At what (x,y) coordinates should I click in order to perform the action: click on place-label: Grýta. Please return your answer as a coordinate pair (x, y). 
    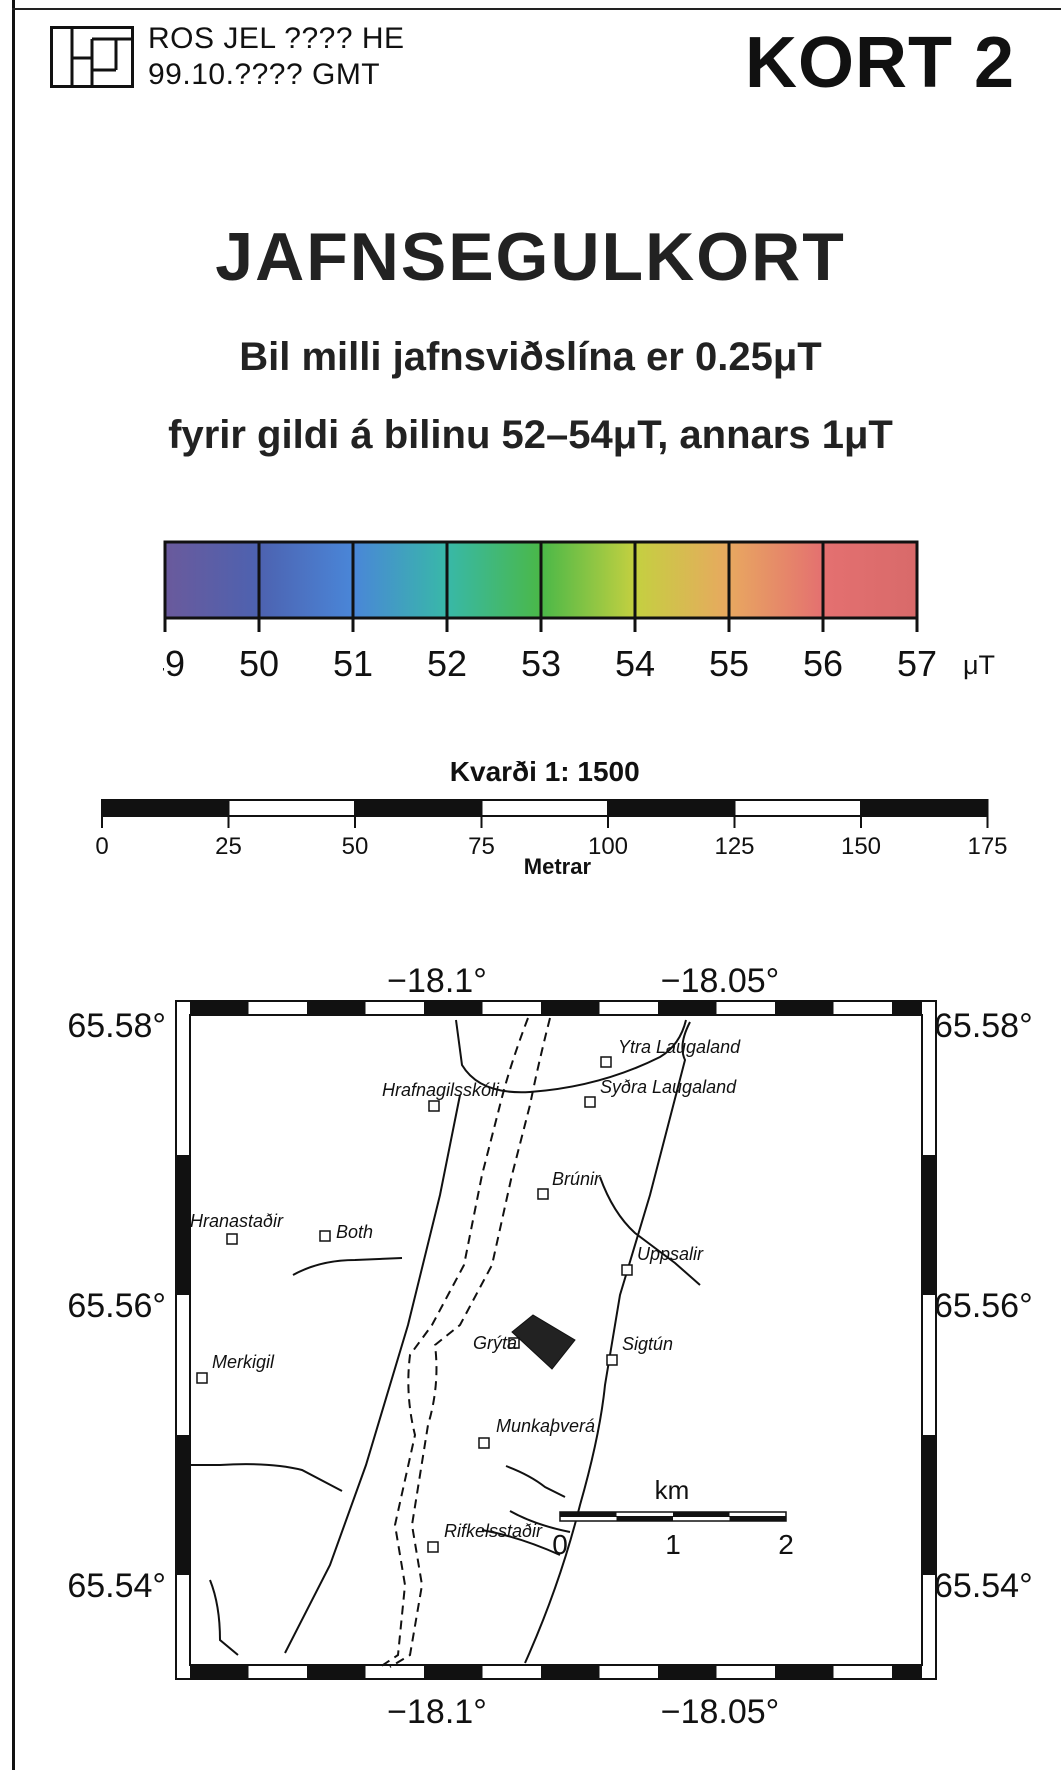
    Looking at the image, I should click on (495, 1343).